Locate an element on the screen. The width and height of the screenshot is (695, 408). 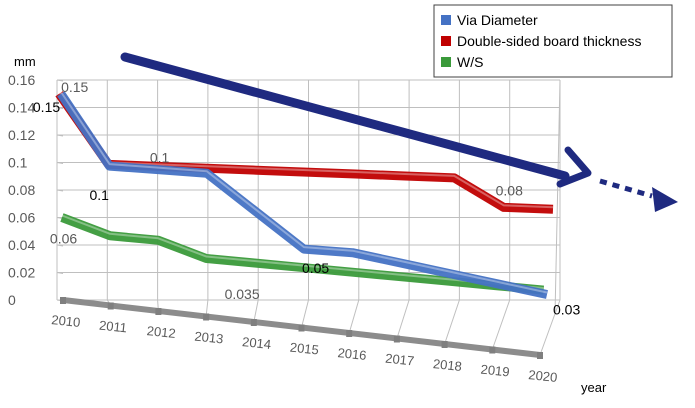
x-tick-label: 2017 is located at coordinates (400, 360).